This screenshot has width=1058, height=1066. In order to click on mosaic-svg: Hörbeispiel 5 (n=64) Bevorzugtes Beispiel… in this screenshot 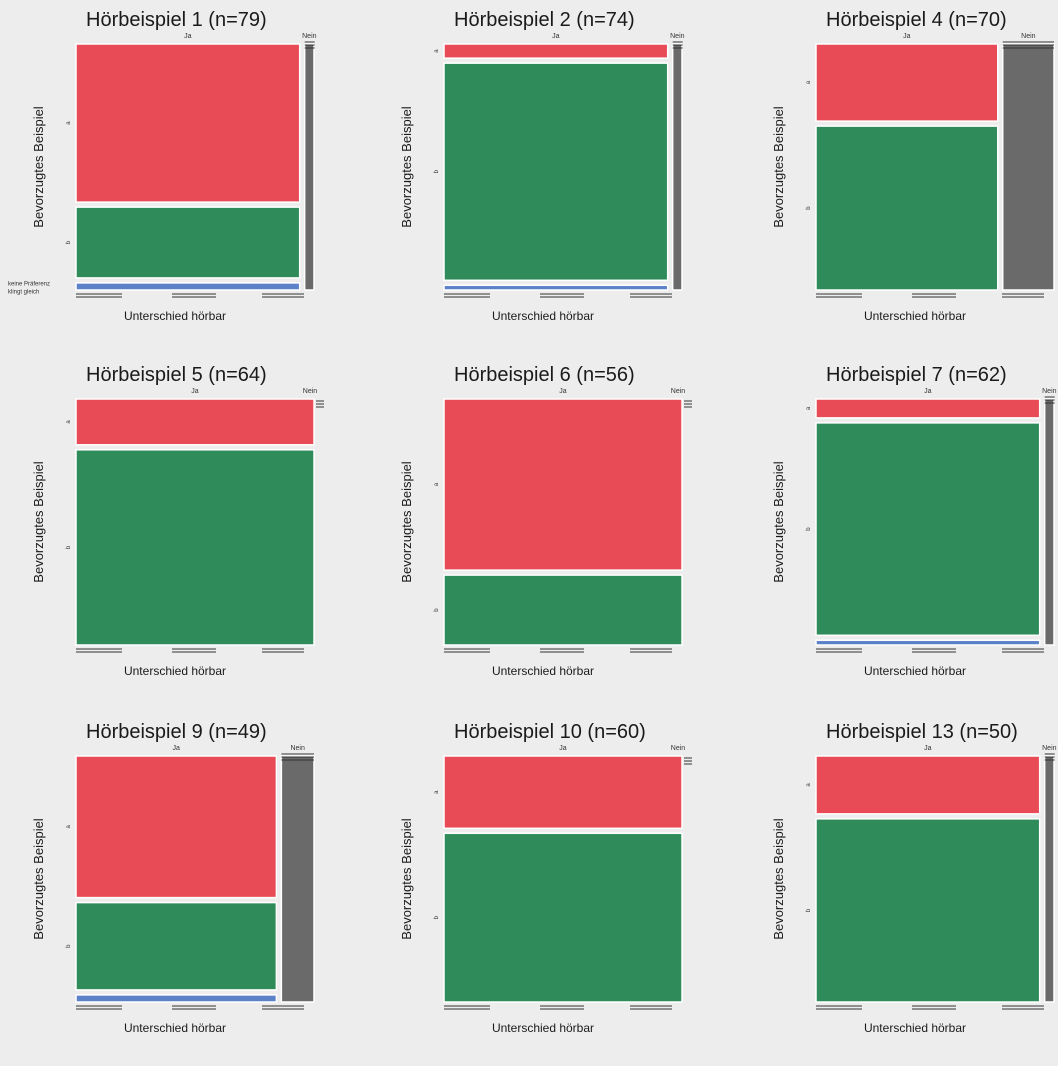, I will do `click(177, 521)`.